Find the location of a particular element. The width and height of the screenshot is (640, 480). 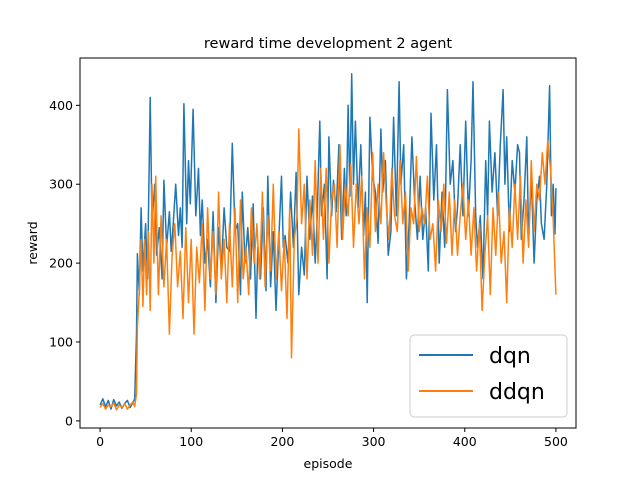

x-tick-label: 400 is located at coordinates (465, 441).